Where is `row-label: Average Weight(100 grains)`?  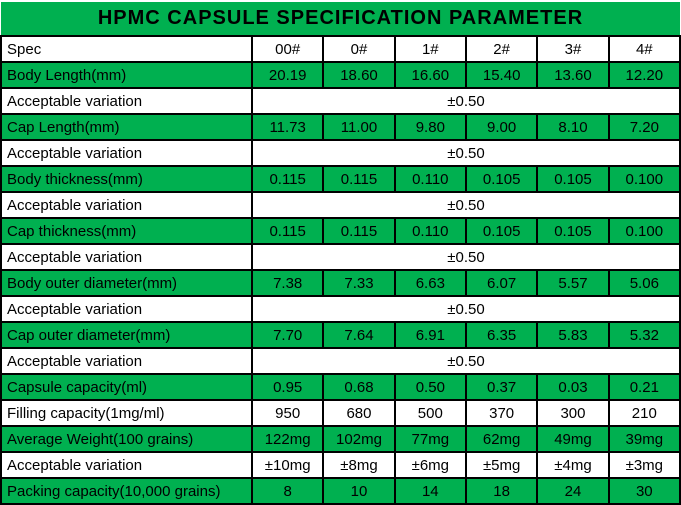 row-label: Average Weight(100 grains) is located at coordinates (126, 439).